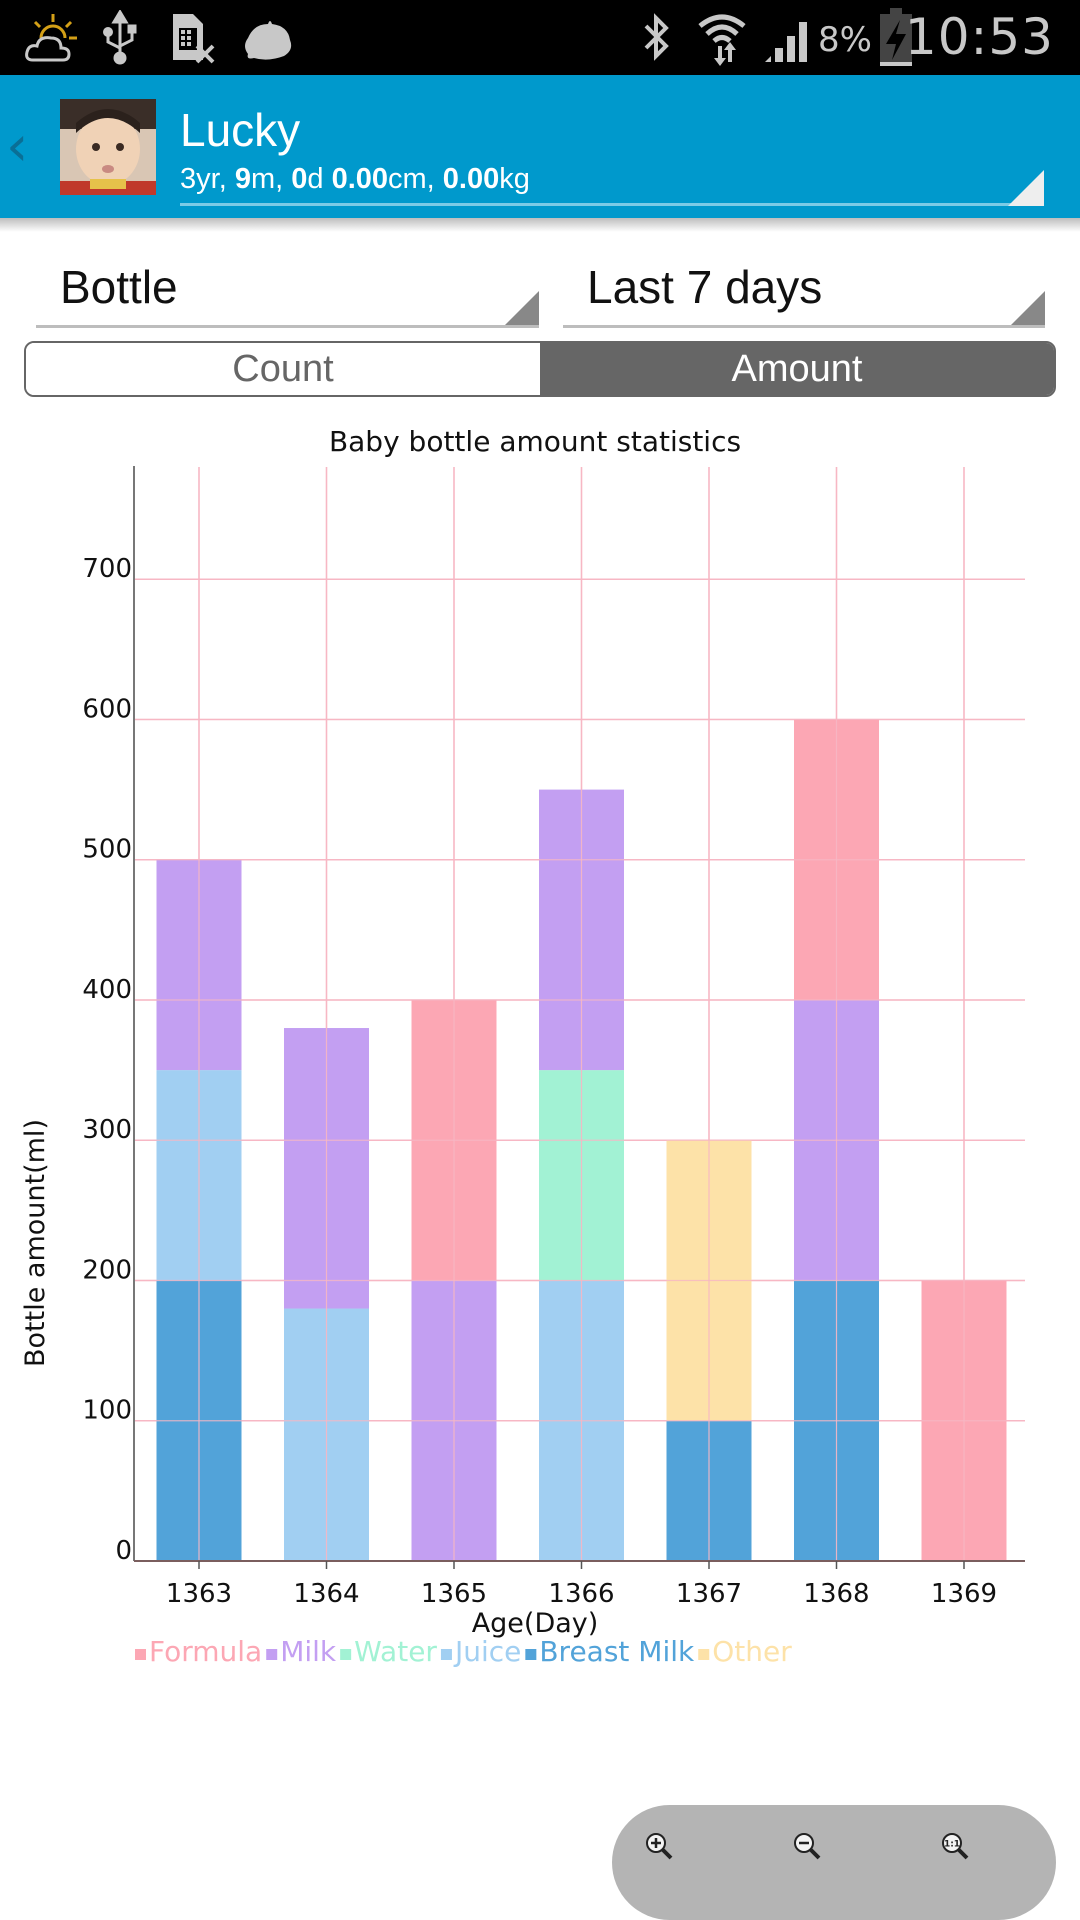 The image size is (1080, 1920). Describe the element at coordinates (514, 179) in the screenshot. I see `weight-unit: kg` at that location.